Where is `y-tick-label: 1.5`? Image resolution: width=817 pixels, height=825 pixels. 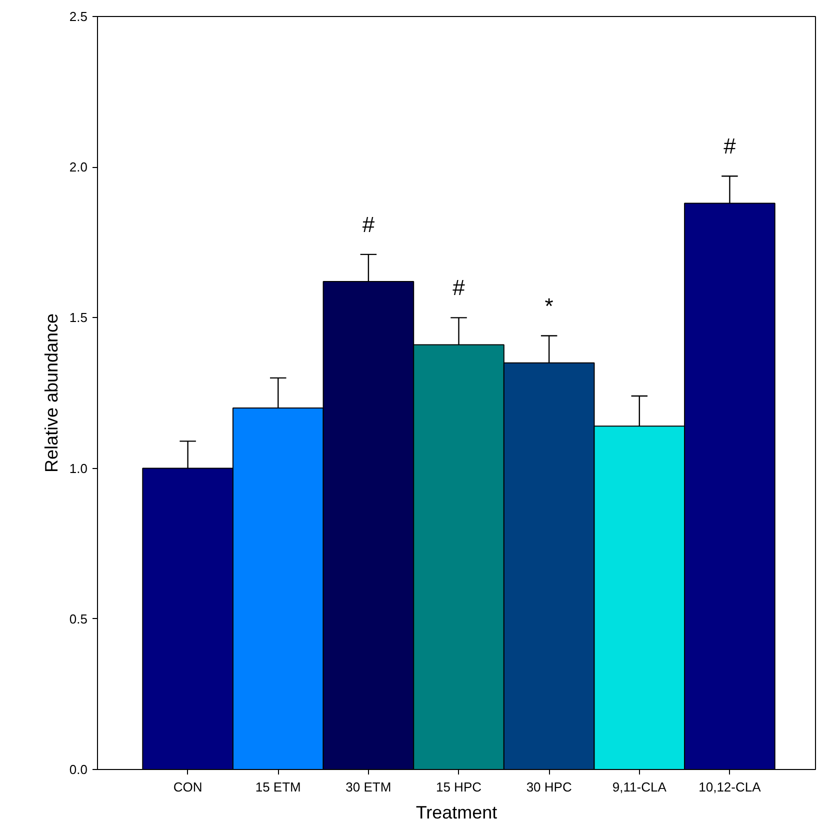 y-tick-label: 1.5 is located at coordinates (78, 318).